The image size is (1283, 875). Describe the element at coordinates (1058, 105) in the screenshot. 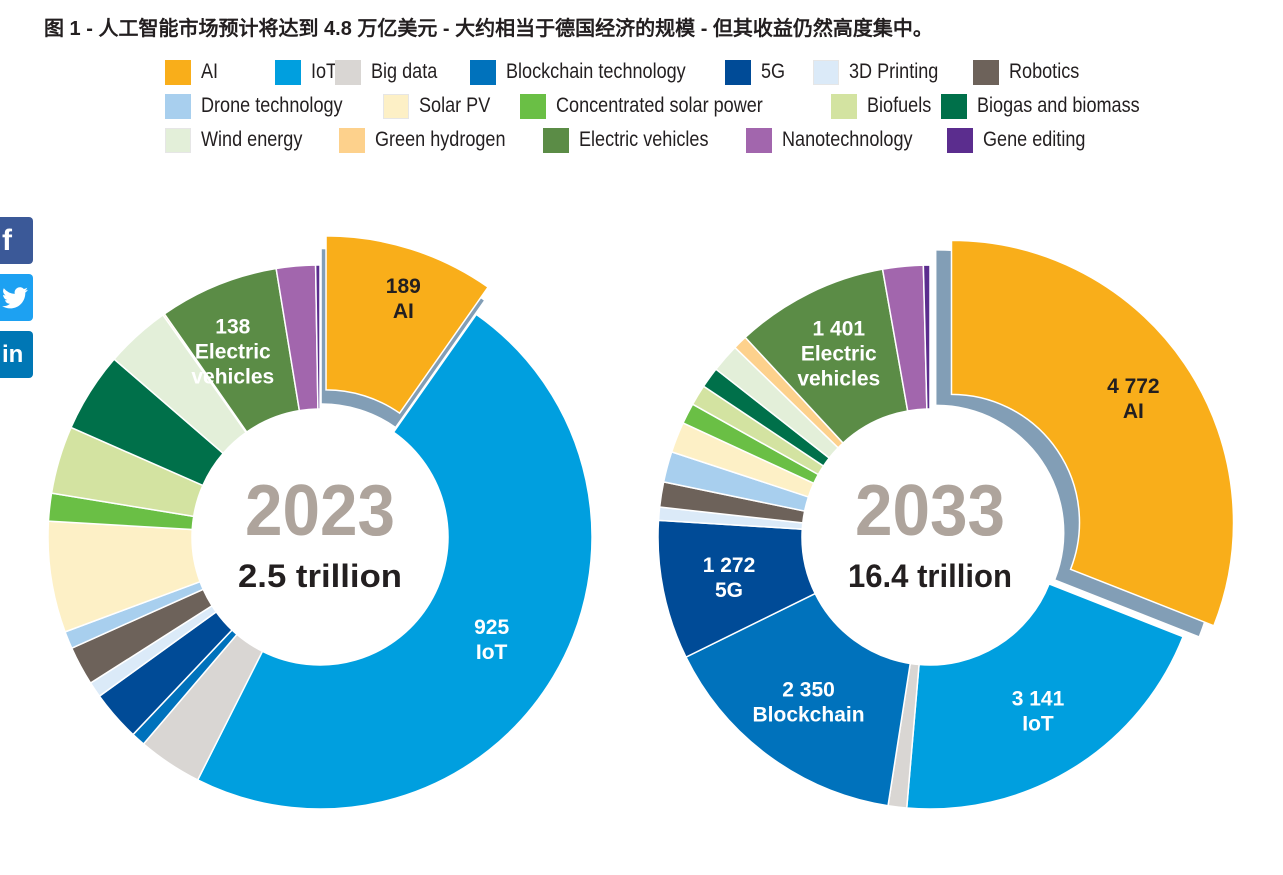

I see `legend-label: Biogas and biomass` at that location.